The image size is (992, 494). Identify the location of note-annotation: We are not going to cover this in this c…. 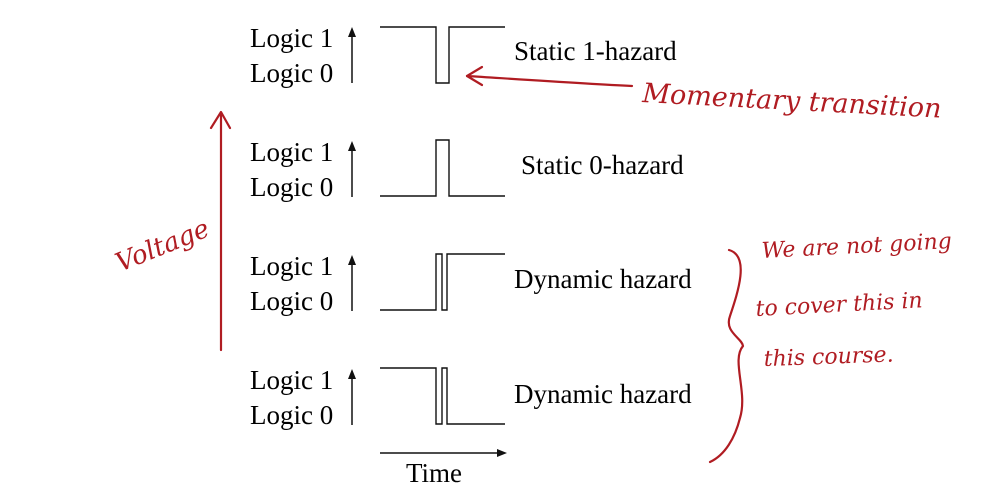
(830, 346).